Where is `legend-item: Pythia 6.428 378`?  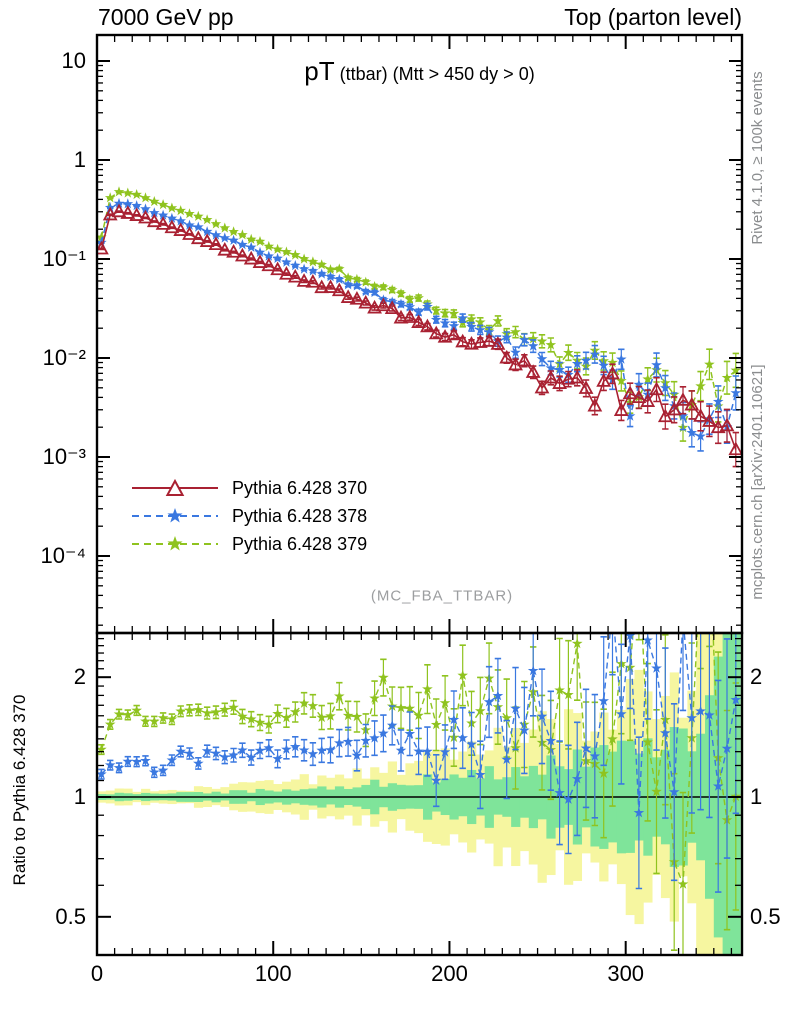
legend-item: Pythia 6.428 378 is located at coordinates (248, 516).